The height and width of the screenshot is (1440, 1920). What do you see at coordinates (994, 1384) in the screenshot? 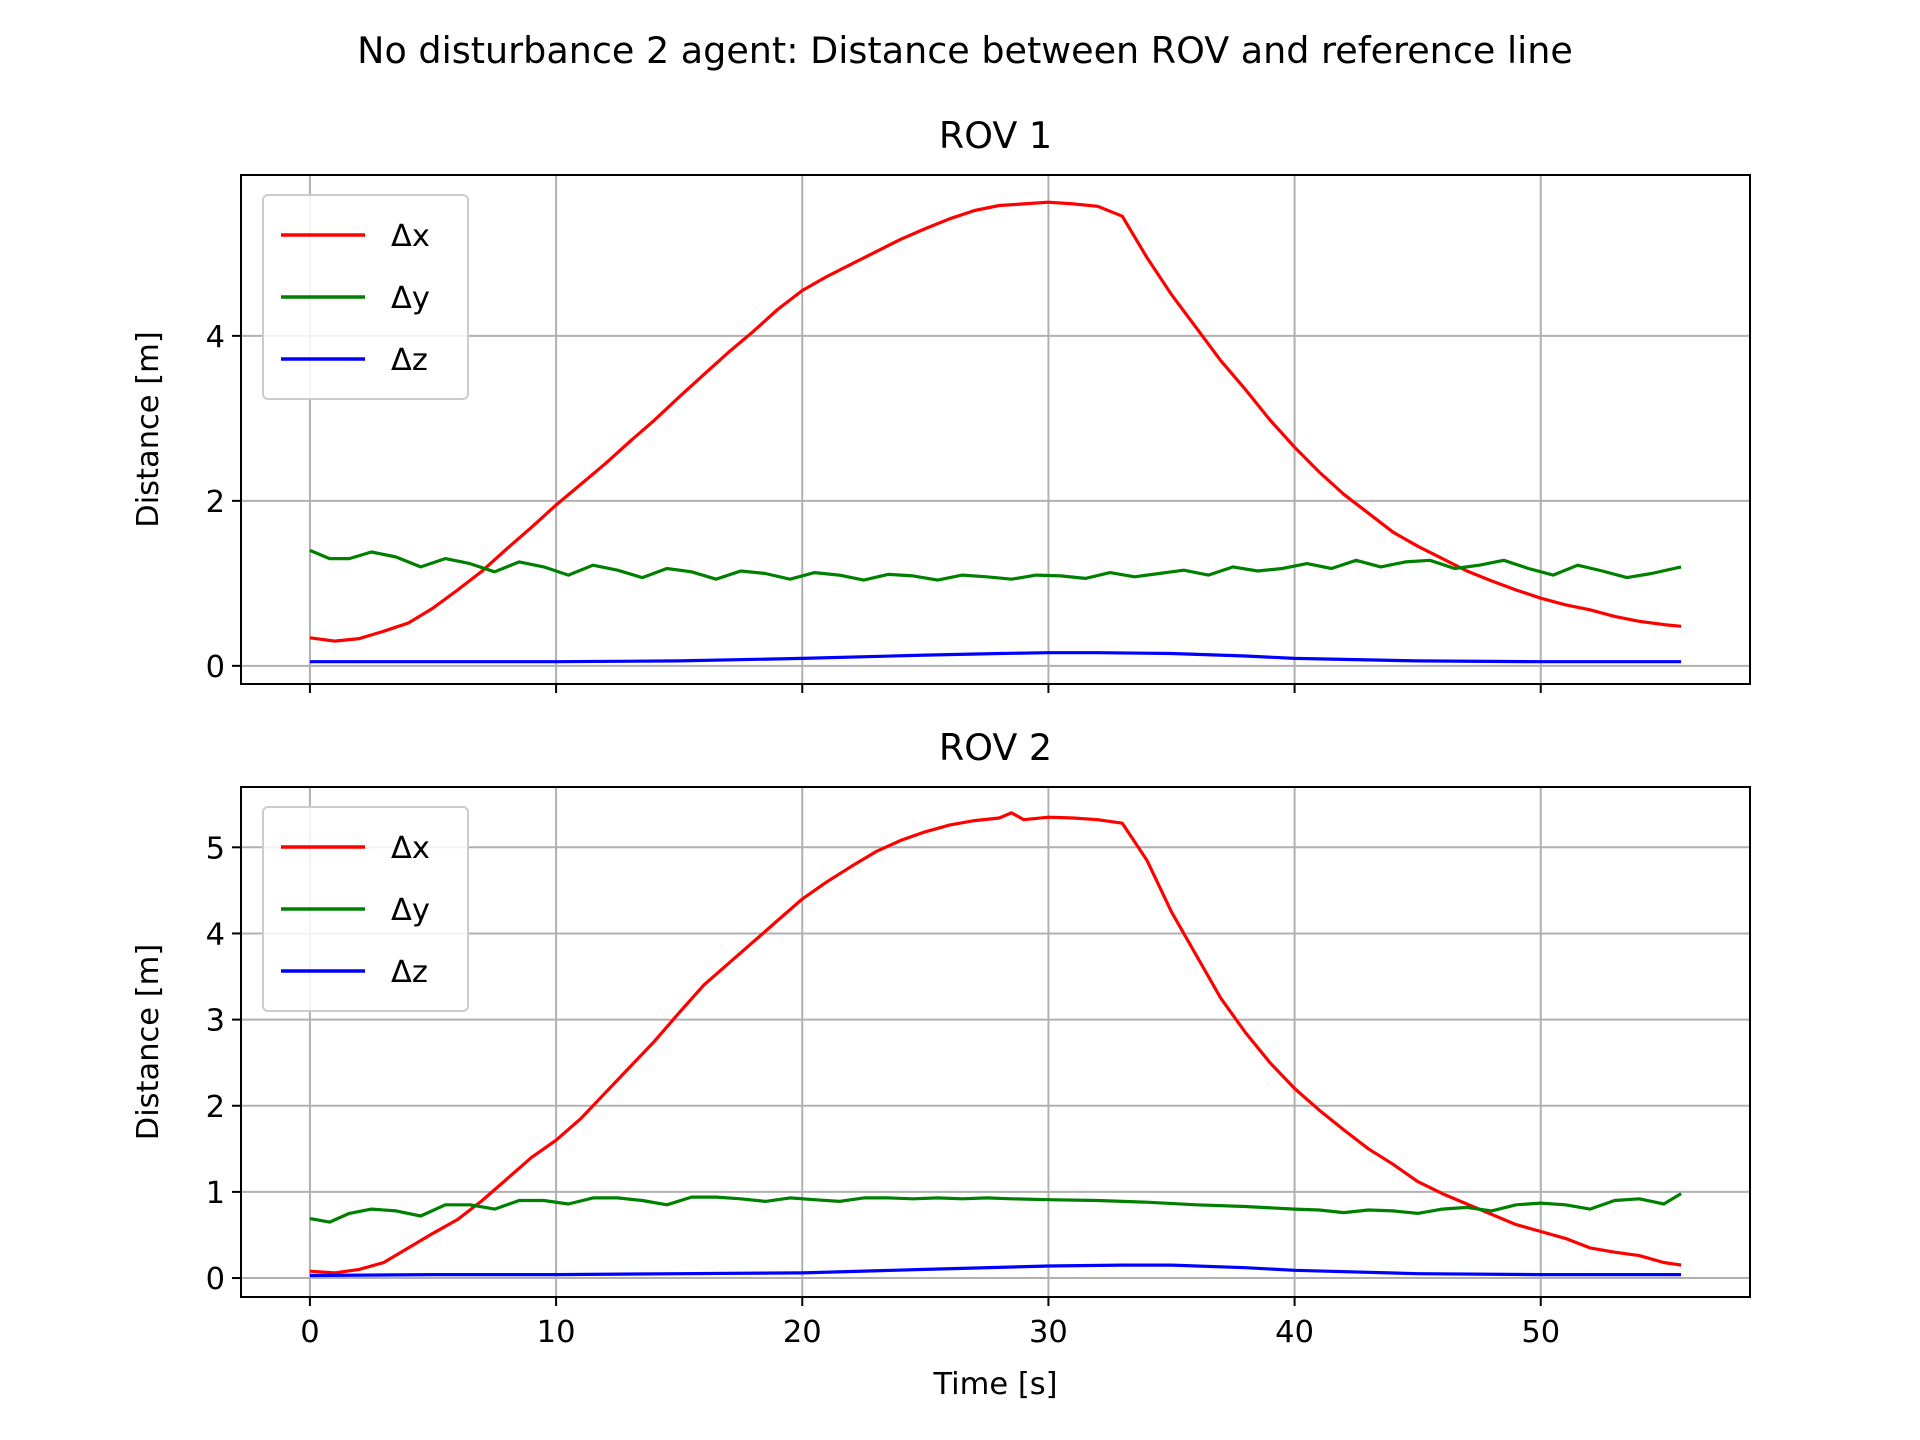
I see `x-axis-label: Time [s]` at bounding box center [994, 1384].